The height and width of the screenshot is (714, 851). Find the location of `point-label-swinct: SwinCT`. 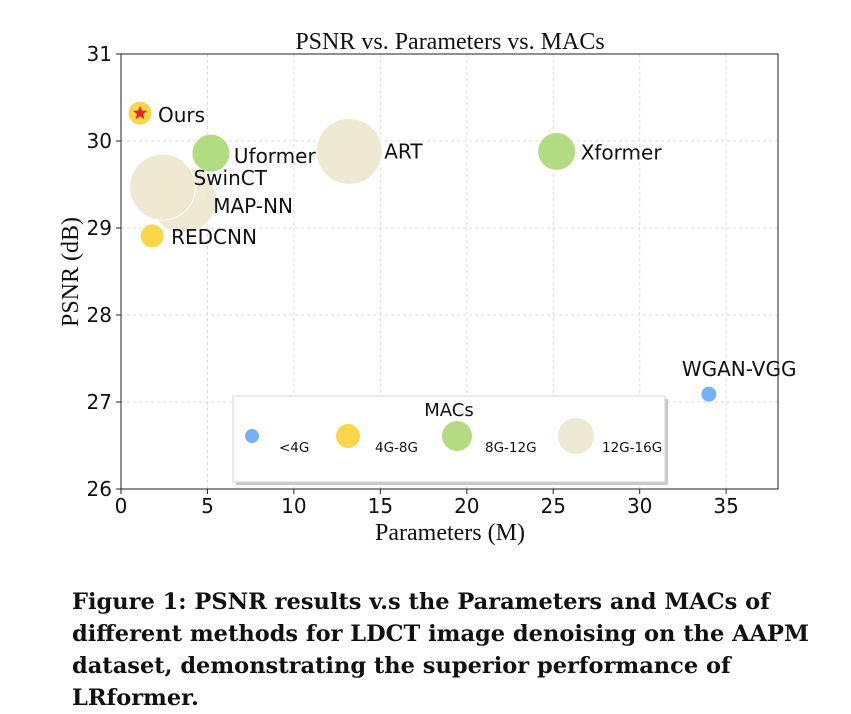

point-label-swinct: SwinCT is located at coordinates (230, 178).